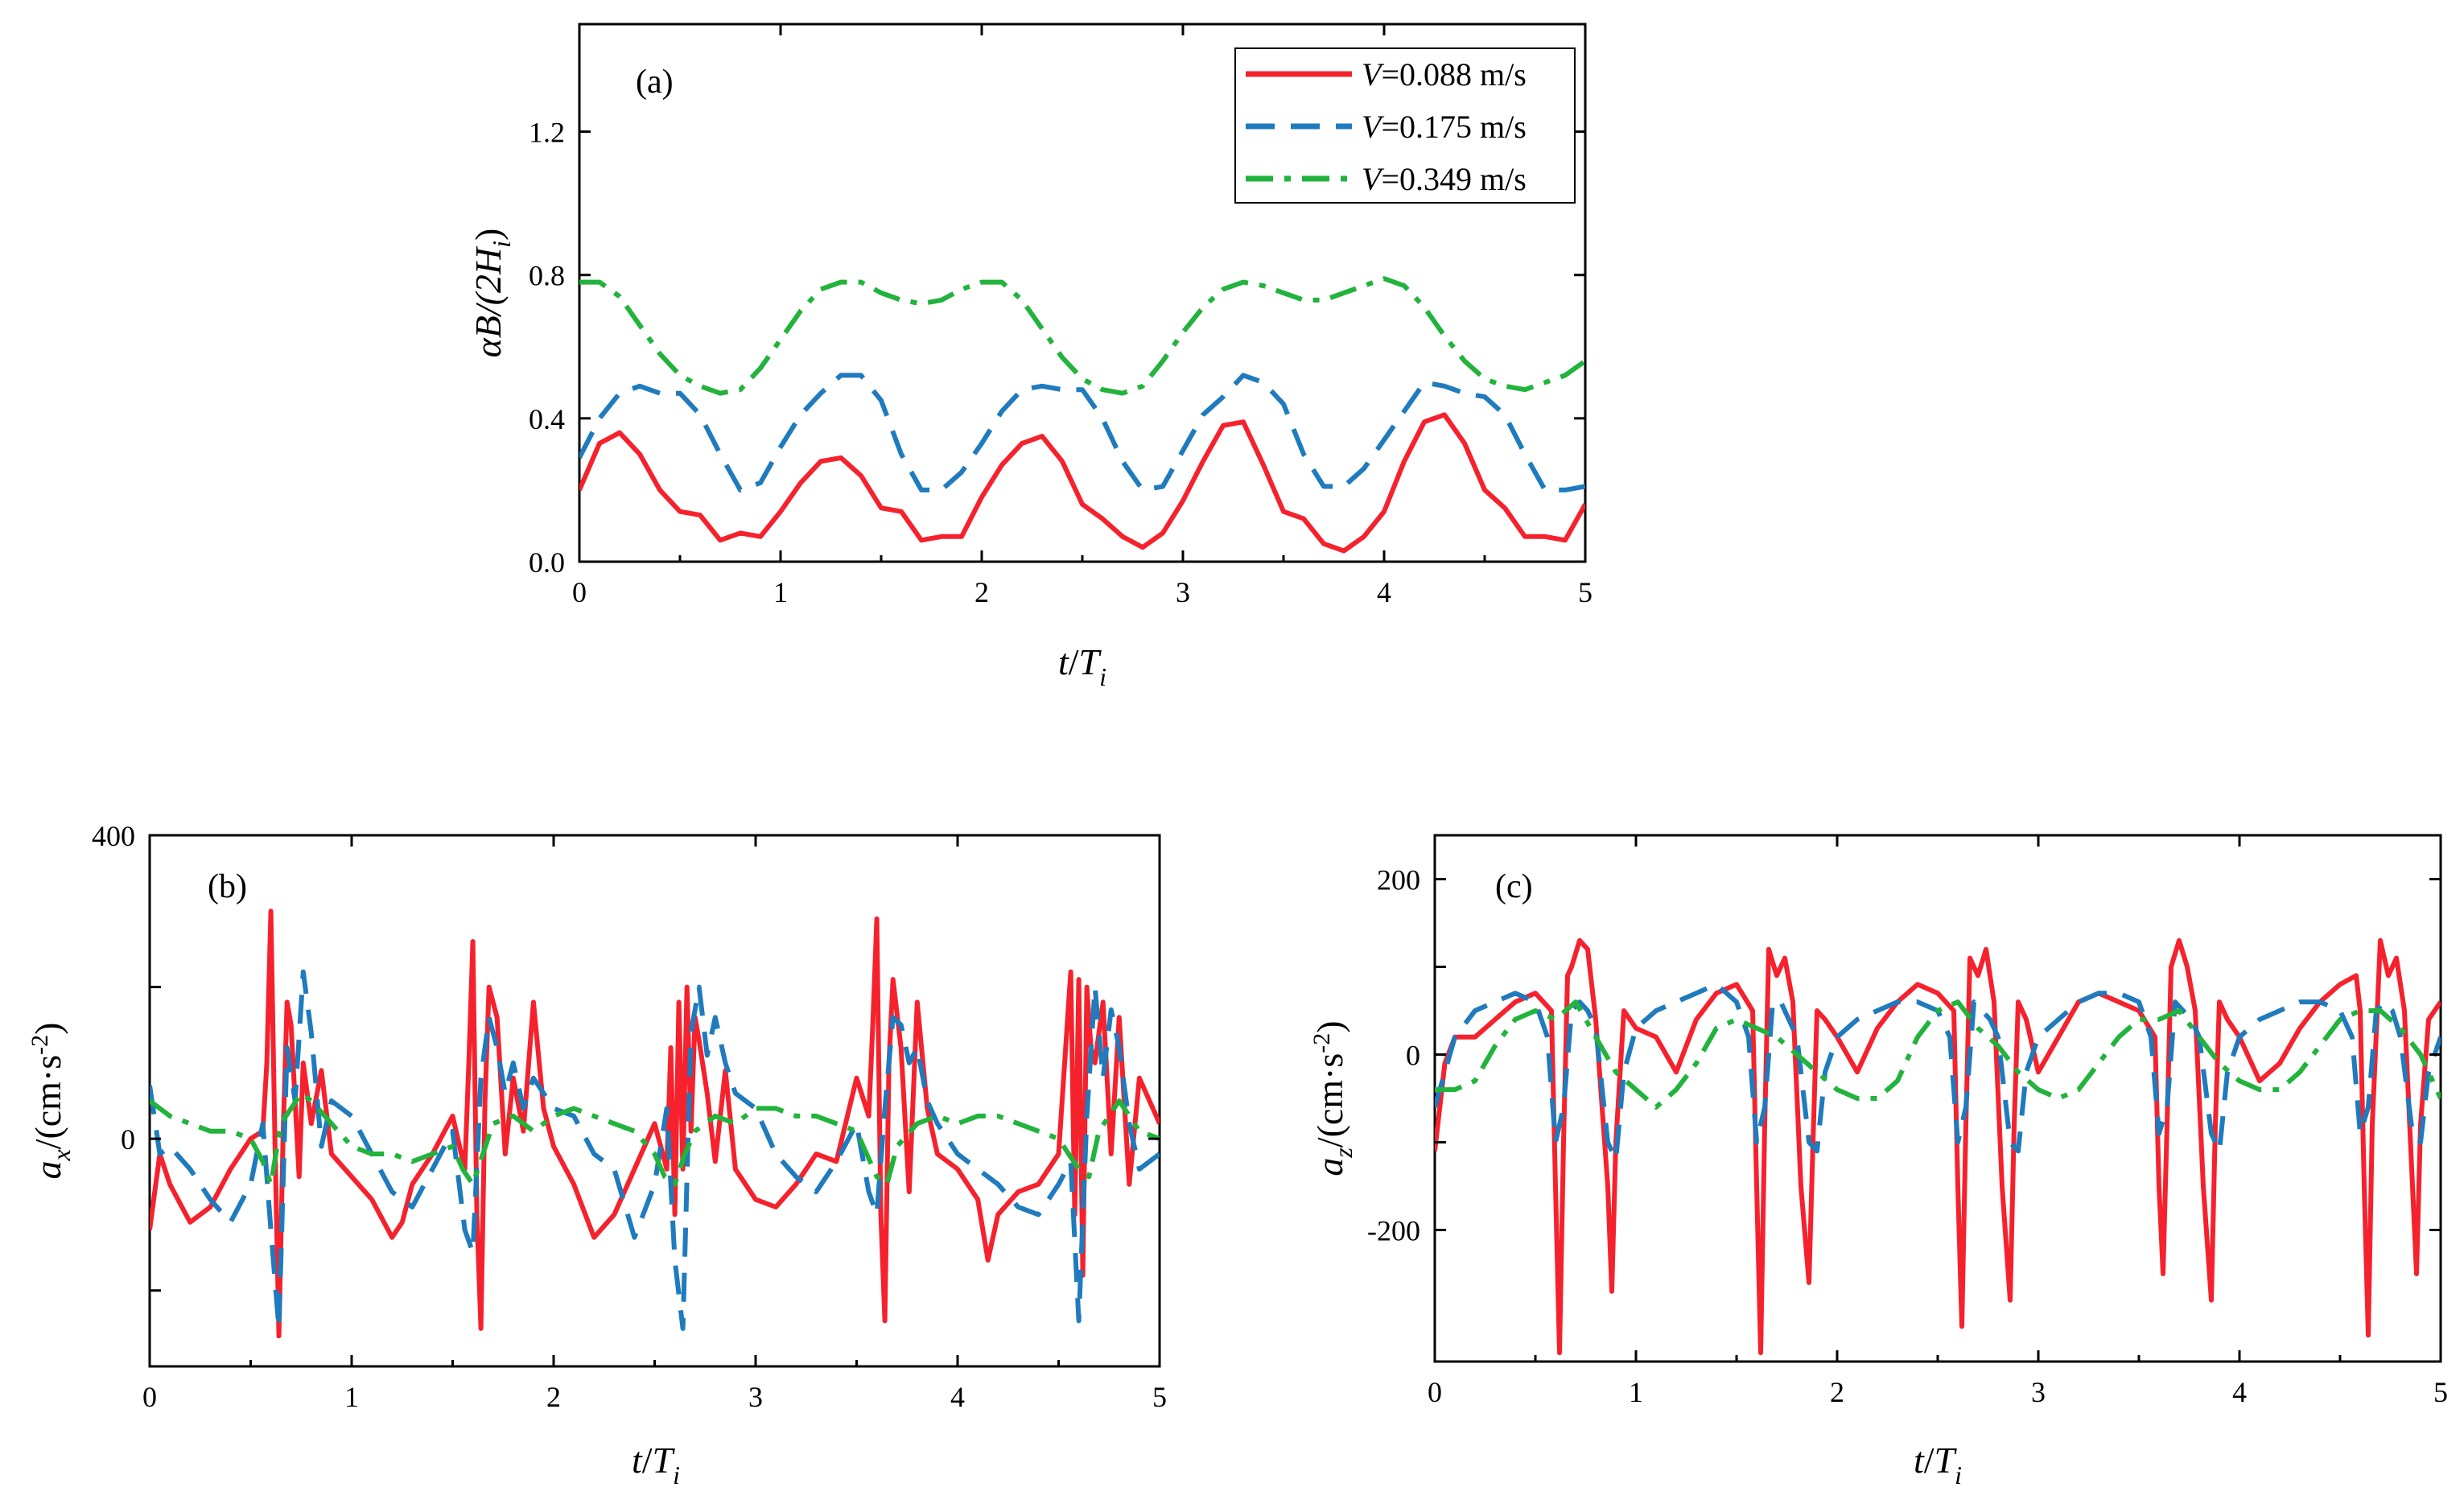  Describe the element at coordinates (1159, 1397) in the screenshot. I see `panel-b-x-tick-label: 5` at that location.